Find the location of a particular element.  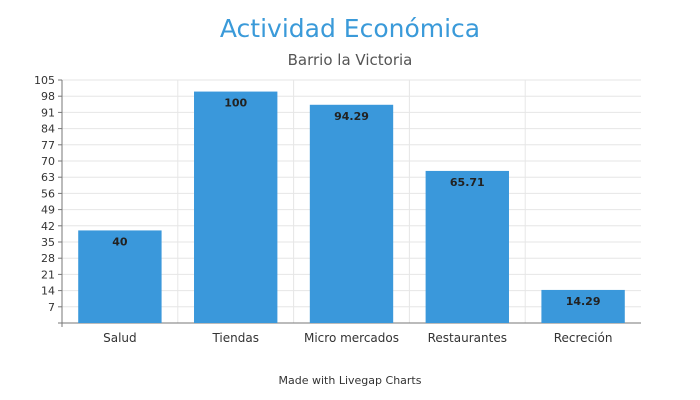

footer-credit: Made with Livegap Charts is located at coordinates (350, 380).